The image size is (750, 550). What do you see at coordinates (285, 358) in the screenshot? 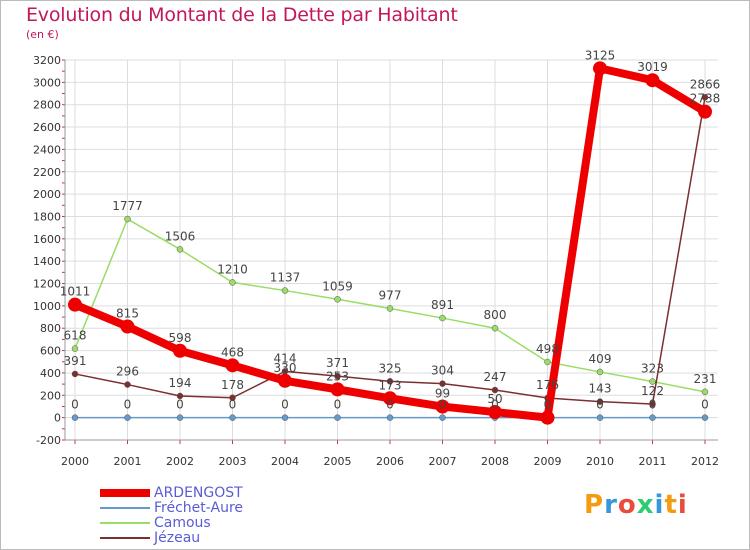
I see `data-label-jezeau: 414` at bounding box center [285, 358].